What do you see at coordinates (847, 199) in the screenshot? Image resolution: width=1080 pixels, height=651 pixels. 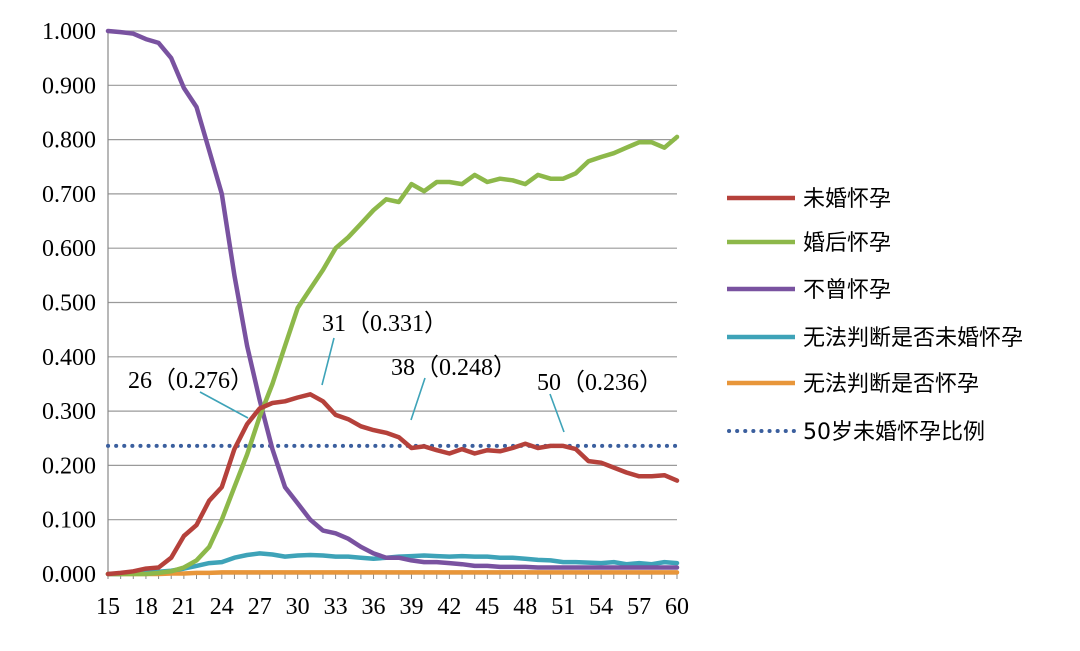 I see `legend-label: 未婚怀孕` at bounding box center [847, 199].